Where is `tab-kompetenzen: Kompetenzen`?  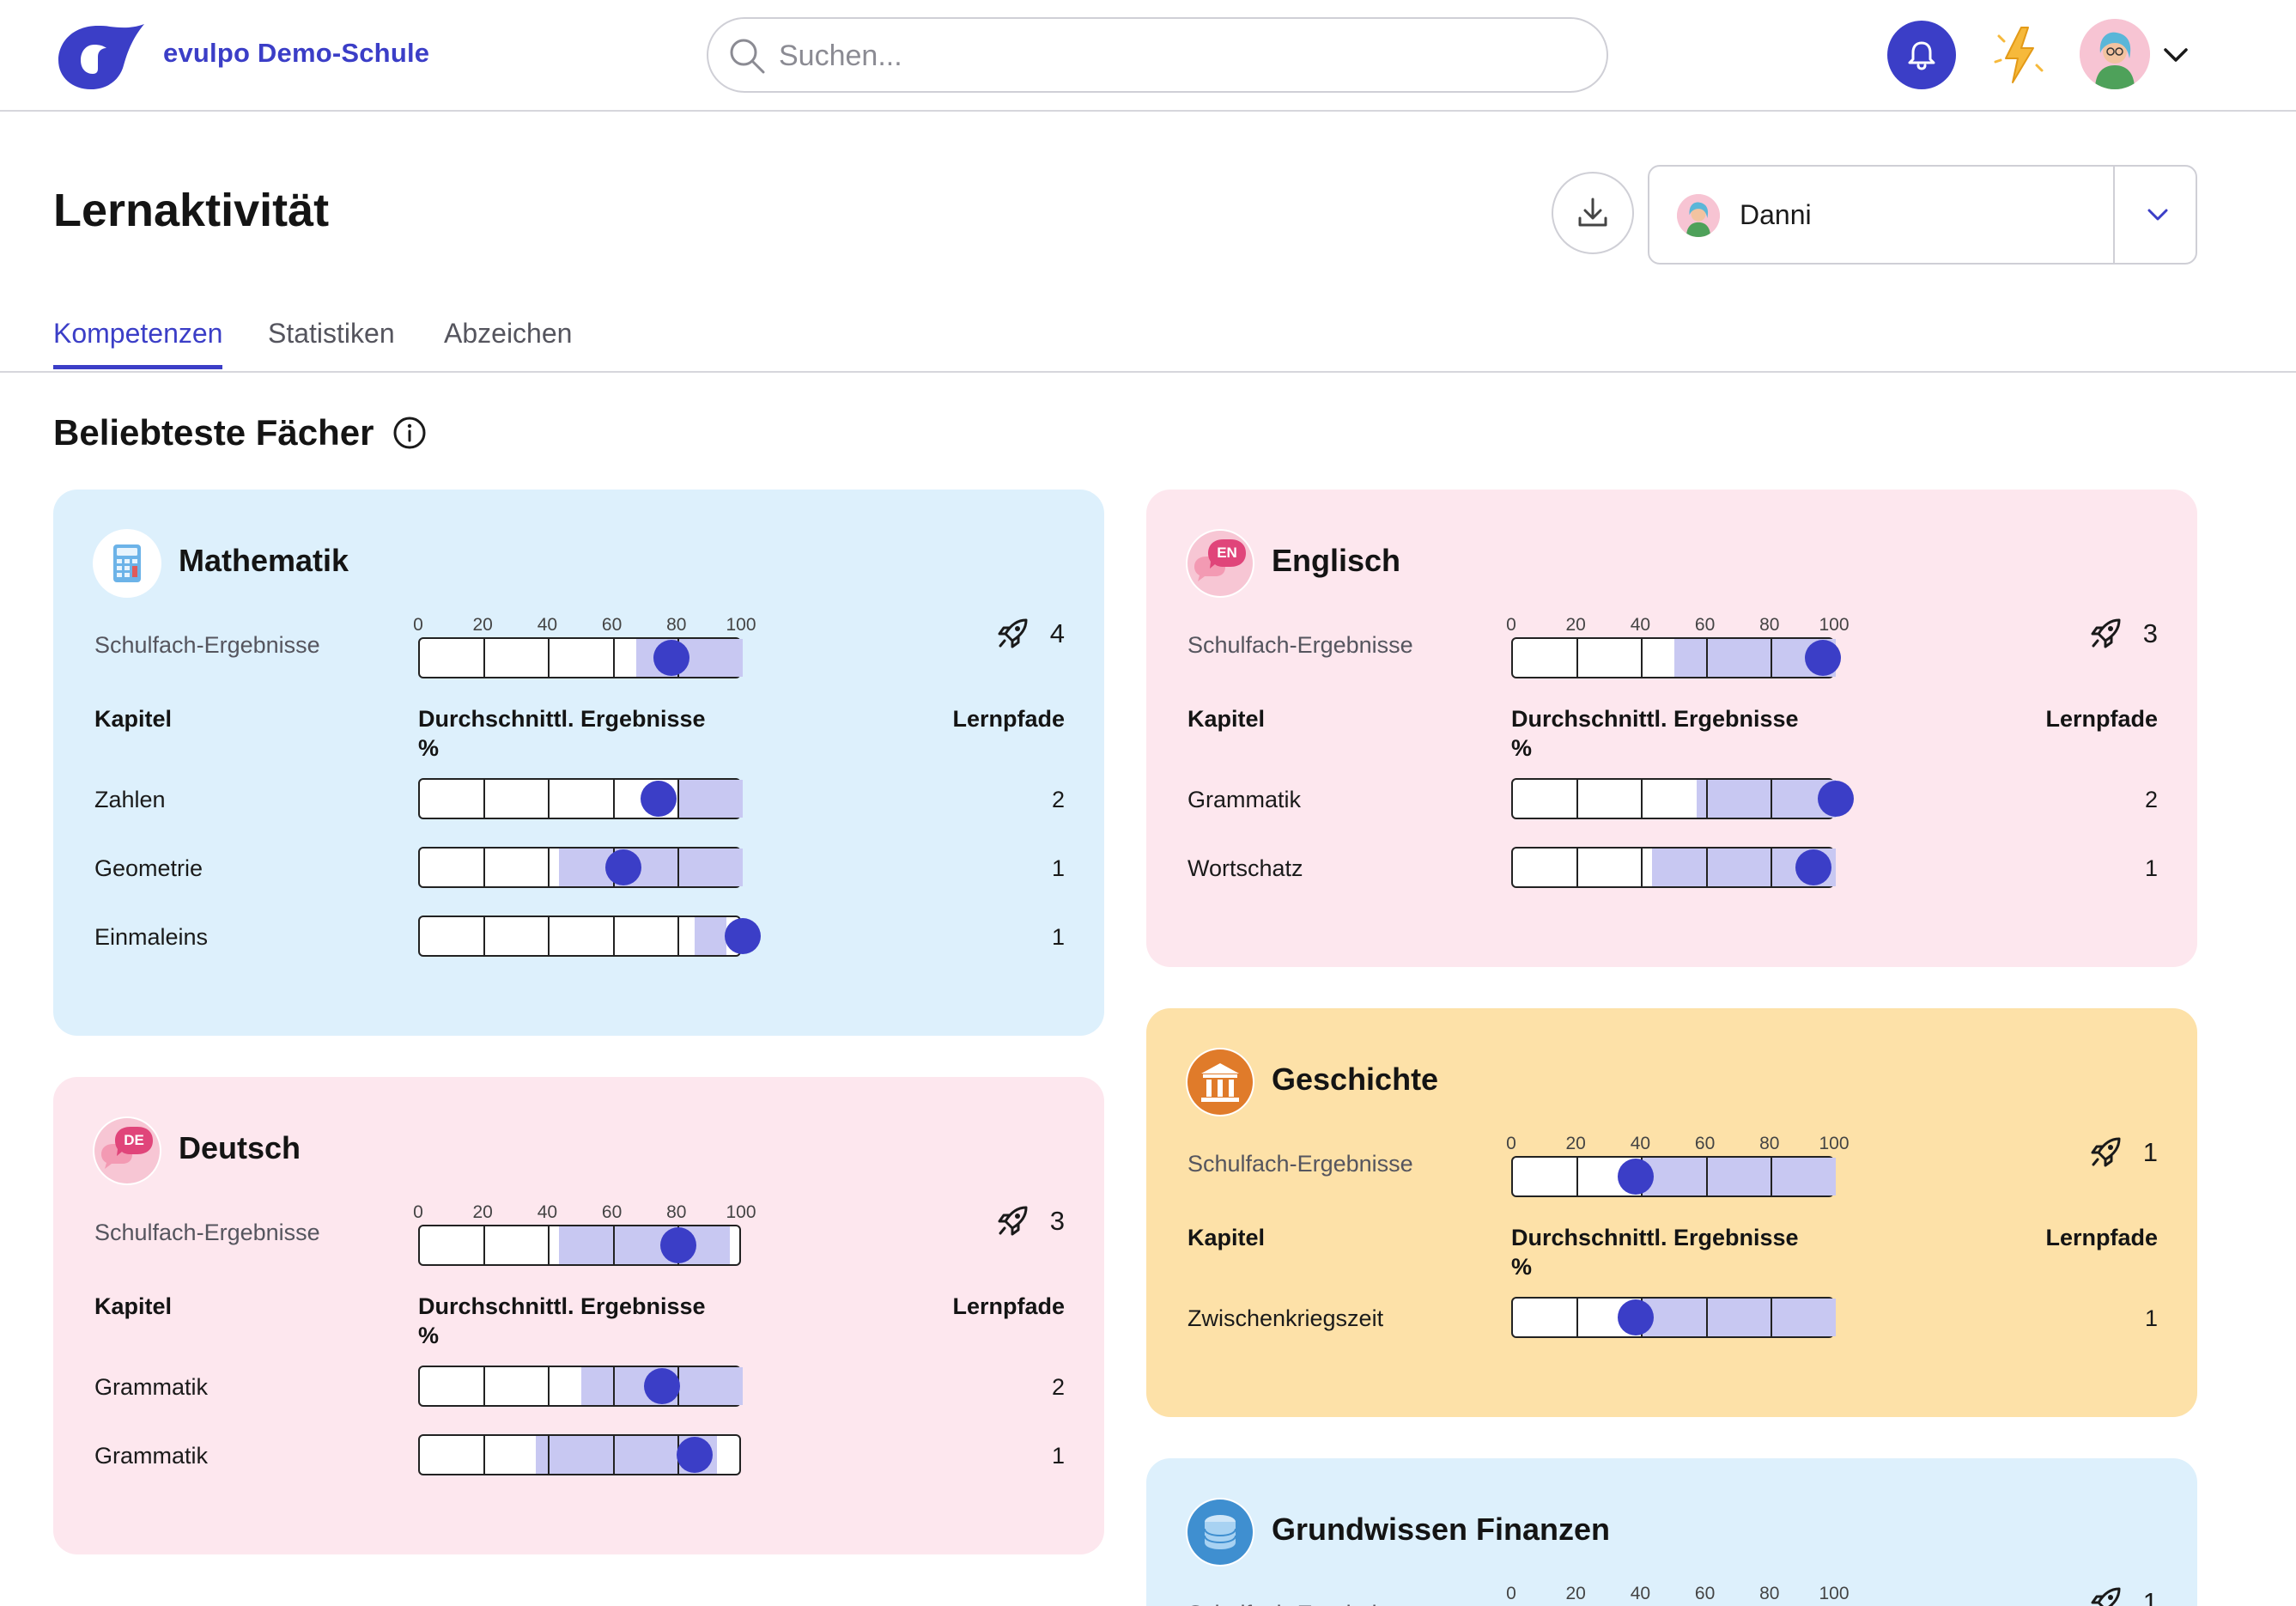
tab-kompetenzen: Kompetenzen is located at coordinates (138, 343).